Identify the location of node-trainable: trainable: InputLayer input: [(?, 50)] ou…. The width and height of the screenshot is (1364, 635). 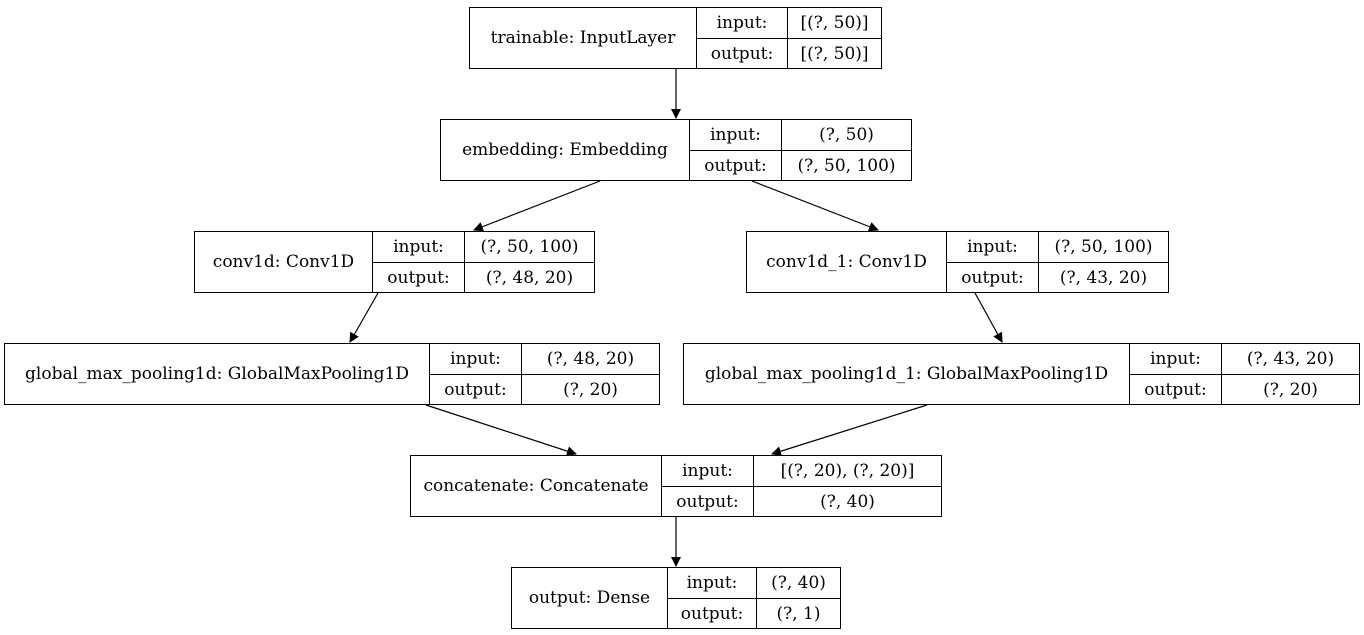
(675, 38).